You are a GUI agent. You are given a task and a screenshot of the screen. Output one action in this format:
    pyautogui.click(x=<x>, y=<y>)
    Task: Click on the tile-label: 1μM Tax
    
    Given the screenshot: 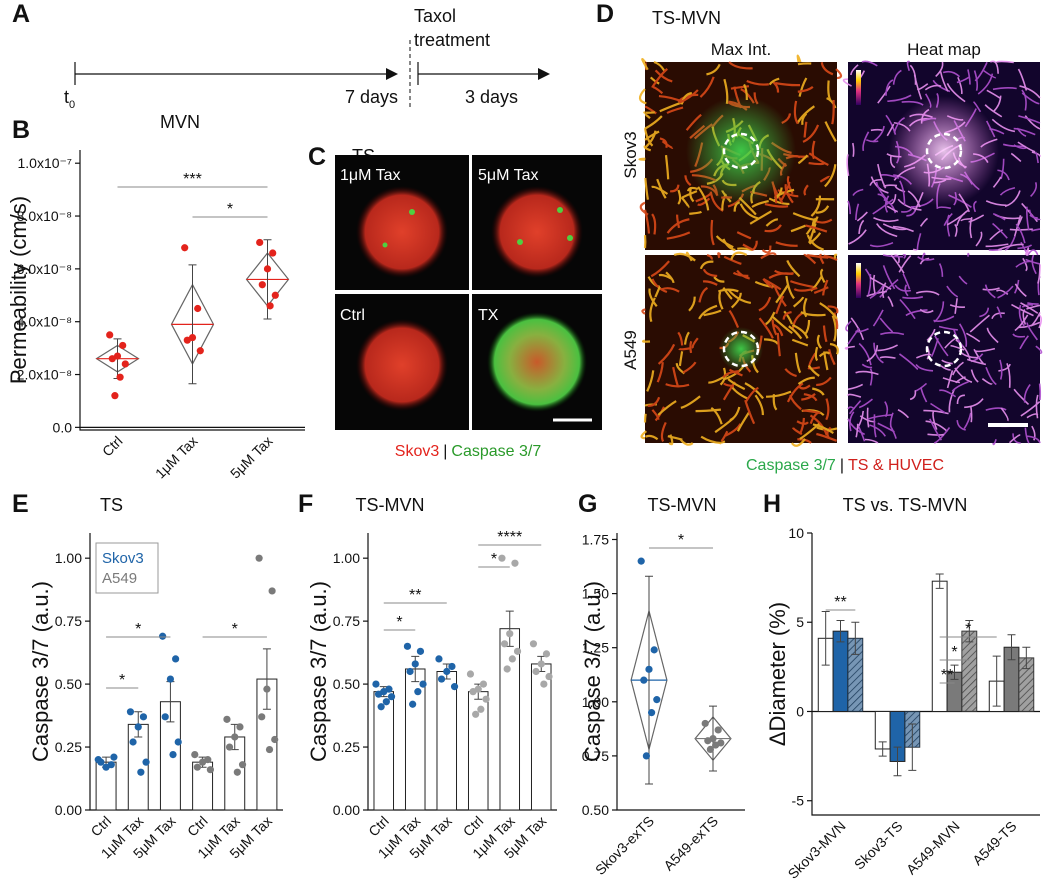 What is the action you would take?
    pyautogui.click(x=370, y=175)
    